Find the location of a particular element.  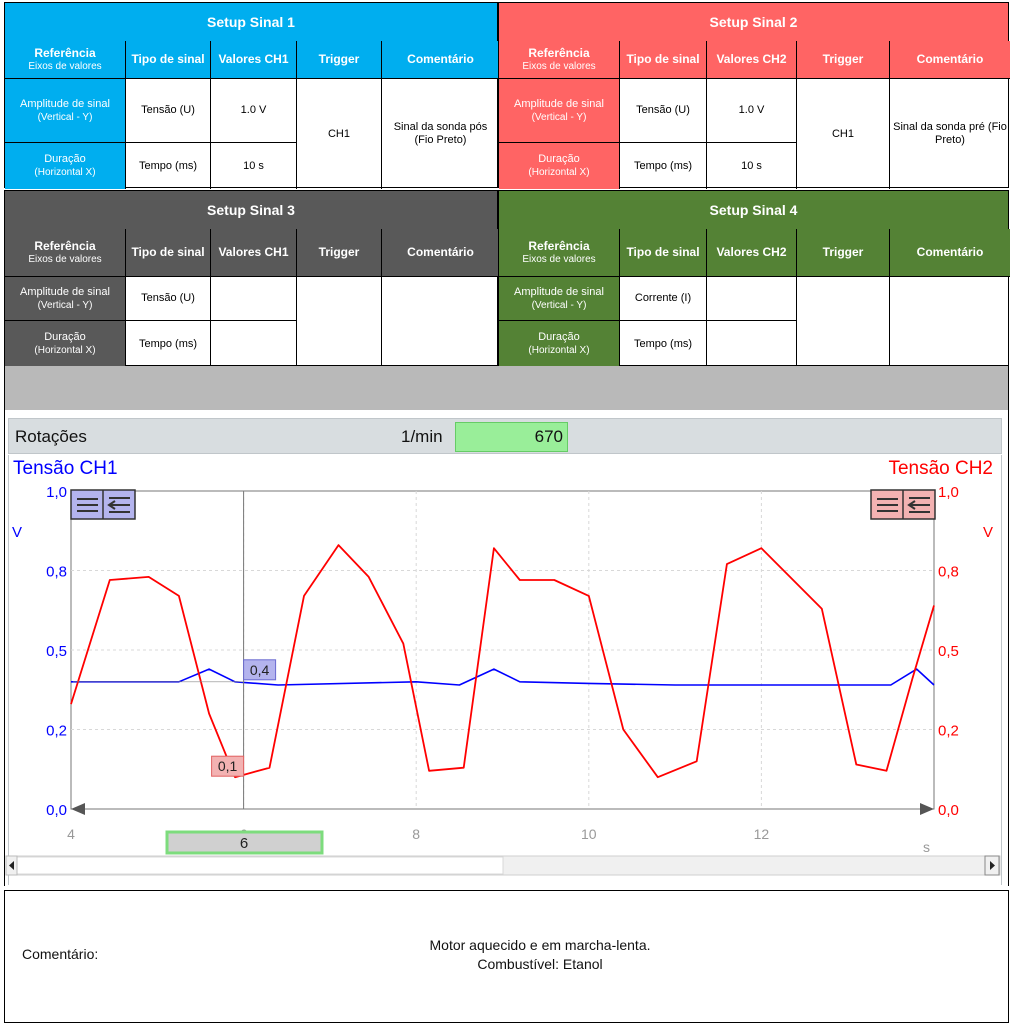

comment-line-1: Motor aquecido e em marcha-lenta. is located at coordinates (540, 945).